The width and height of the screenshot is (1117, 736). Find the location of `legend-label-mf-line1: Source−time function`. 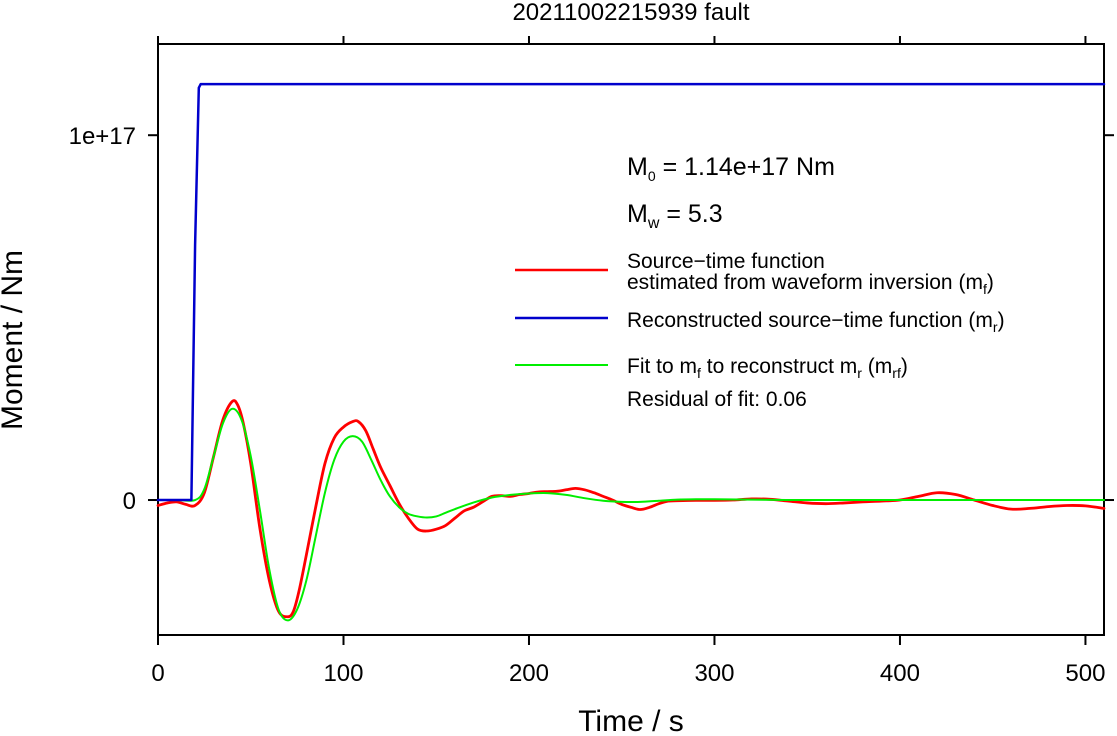

legend-label-mf-line1: Source−time function is located at coordinates (726, 261).